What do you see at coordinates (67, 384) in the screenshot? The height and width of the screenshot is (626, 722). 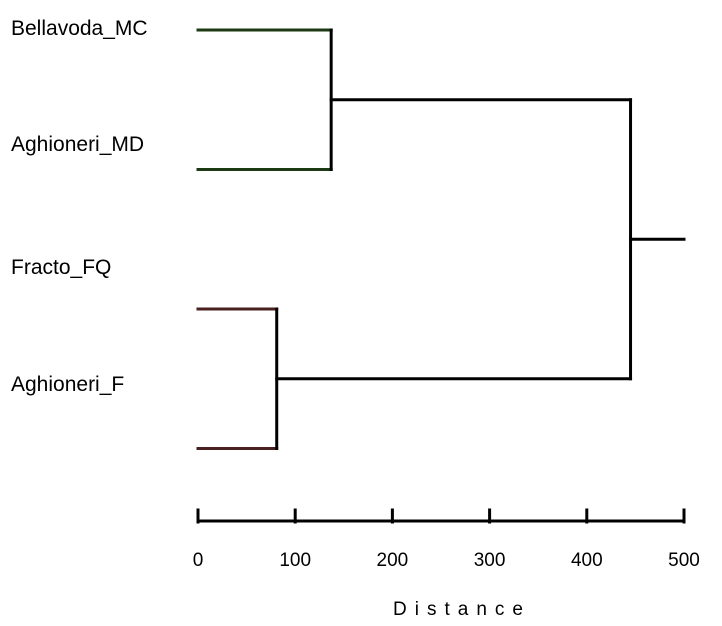 I see `leaf-label: Aghioneri_F` at bounding box center [67, 384].